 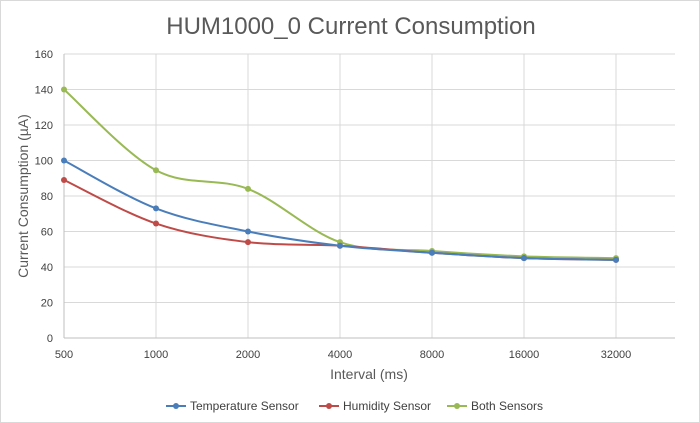 What do you see at coordinates (248, 355) in the screenshot?
I see `x-tick-label: 2000` at bounding box center [248, 355].